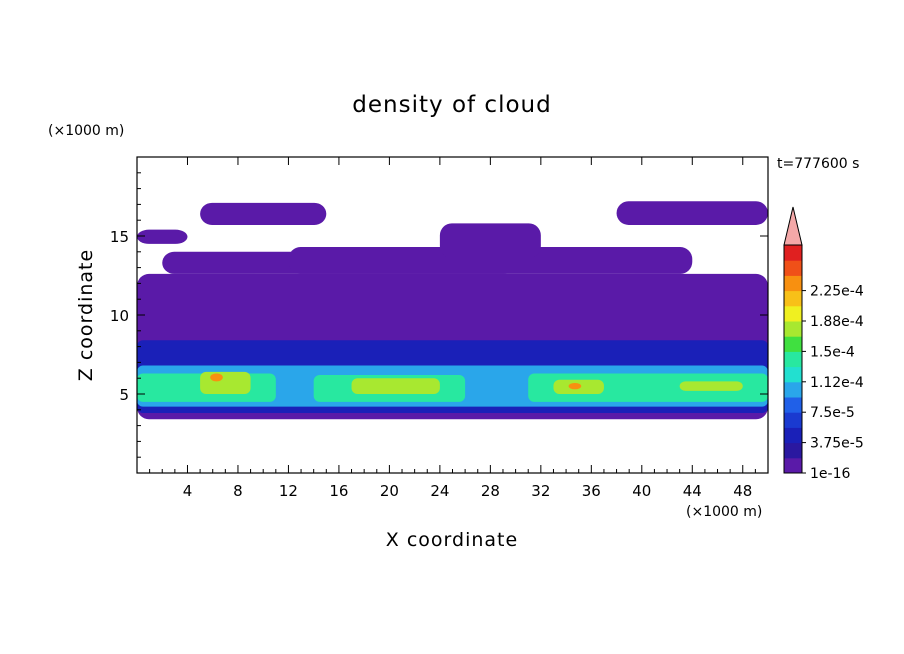 This screenshot has width=904, height=654. What do you see at coordinates (830, 474) in the screenshot?
I see `colorbar-label: 1e-16` at bounding box center [830, 474].